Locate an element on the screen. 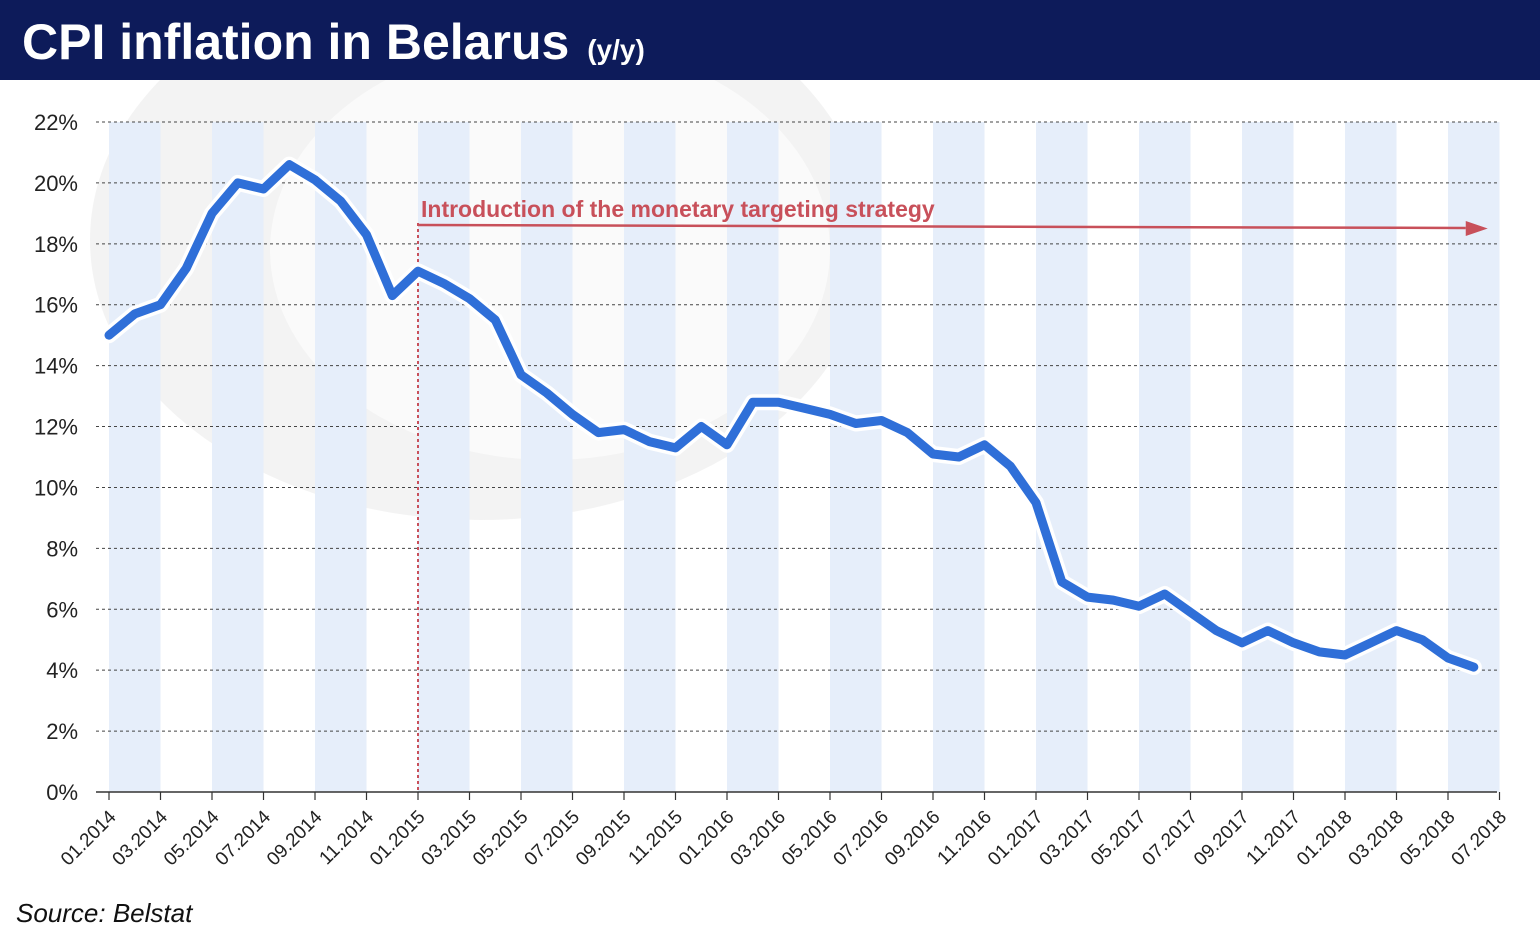 This screenshot has width=1540, height=941. x-tick-label: 03.2017 is located at coordinates (1067, 838).